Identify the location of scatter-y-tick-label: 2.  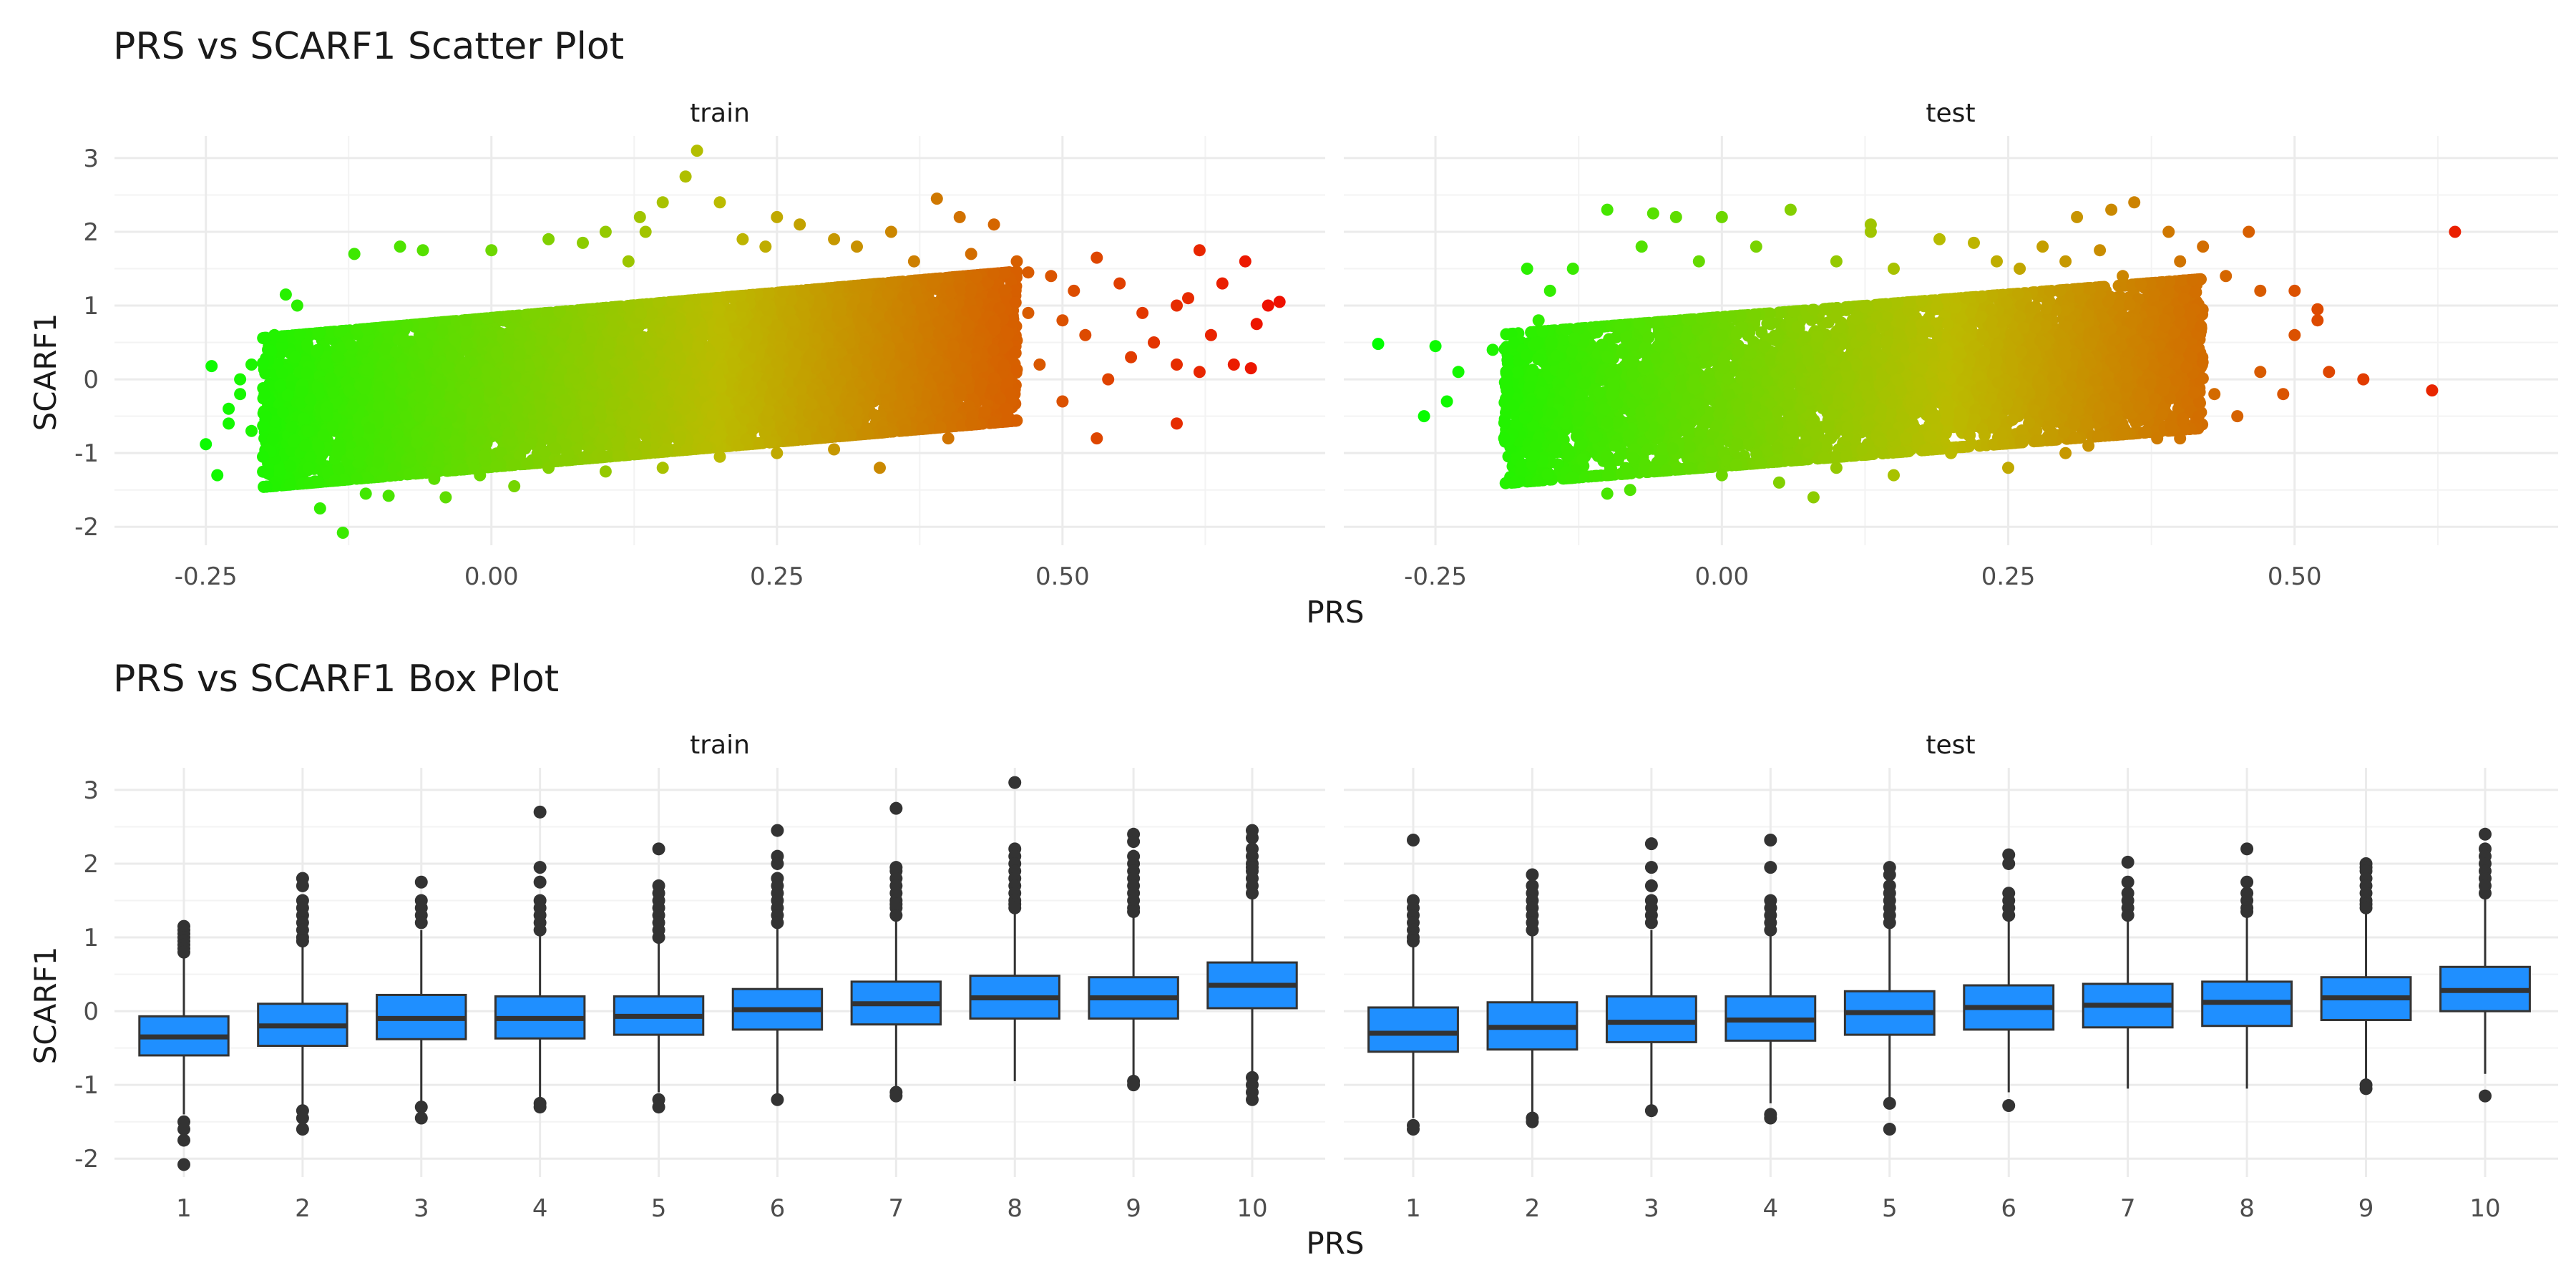
(91, 232).